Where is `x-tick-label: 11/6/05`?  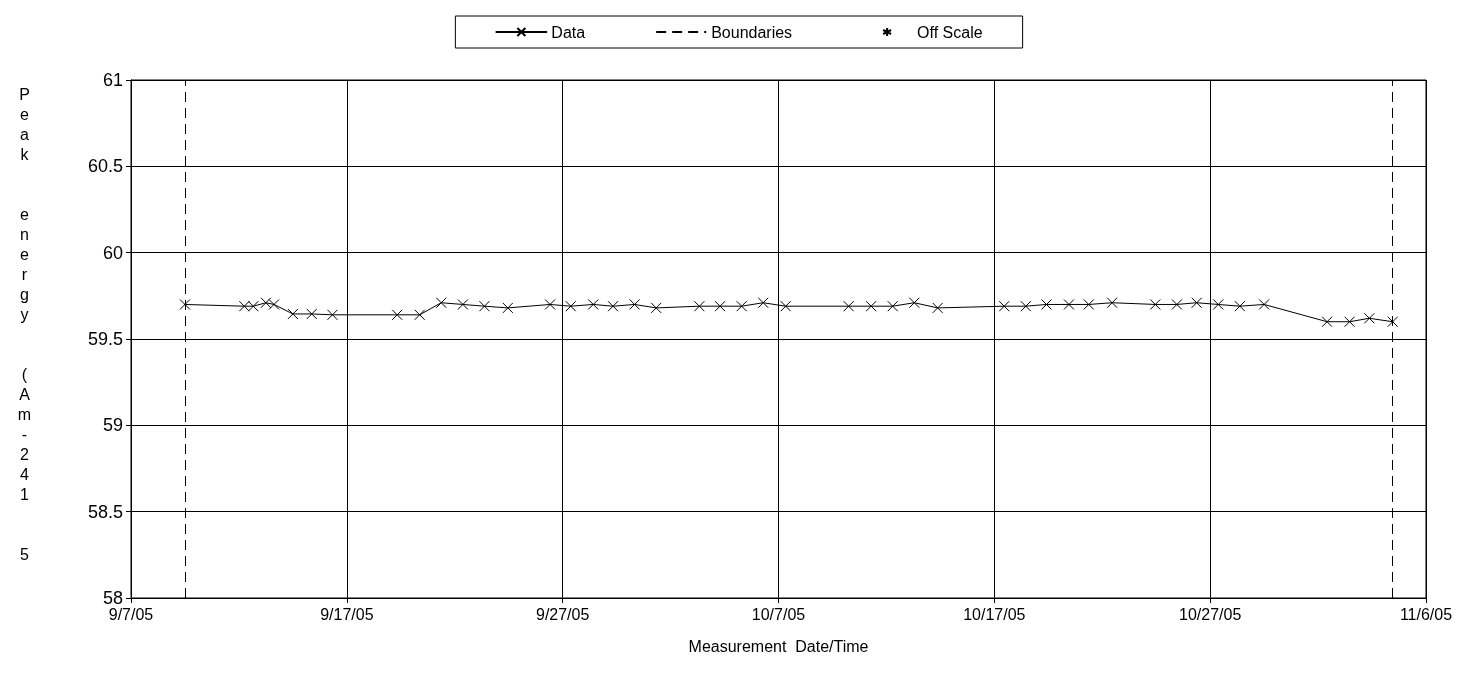
x-tick-label: 11/6/05 is located at coordinates (1426, 614).